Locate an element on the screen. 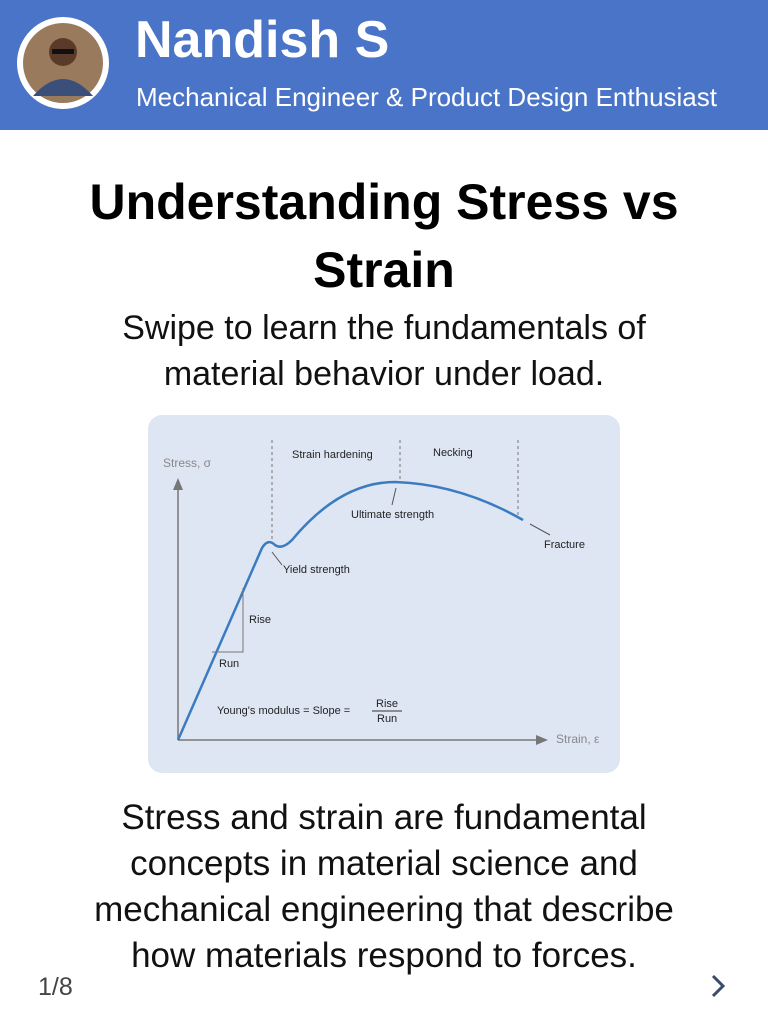 The height and width of the screenshot is (1024, 768). point-label: Fracture is located at coordinates (564, 545).